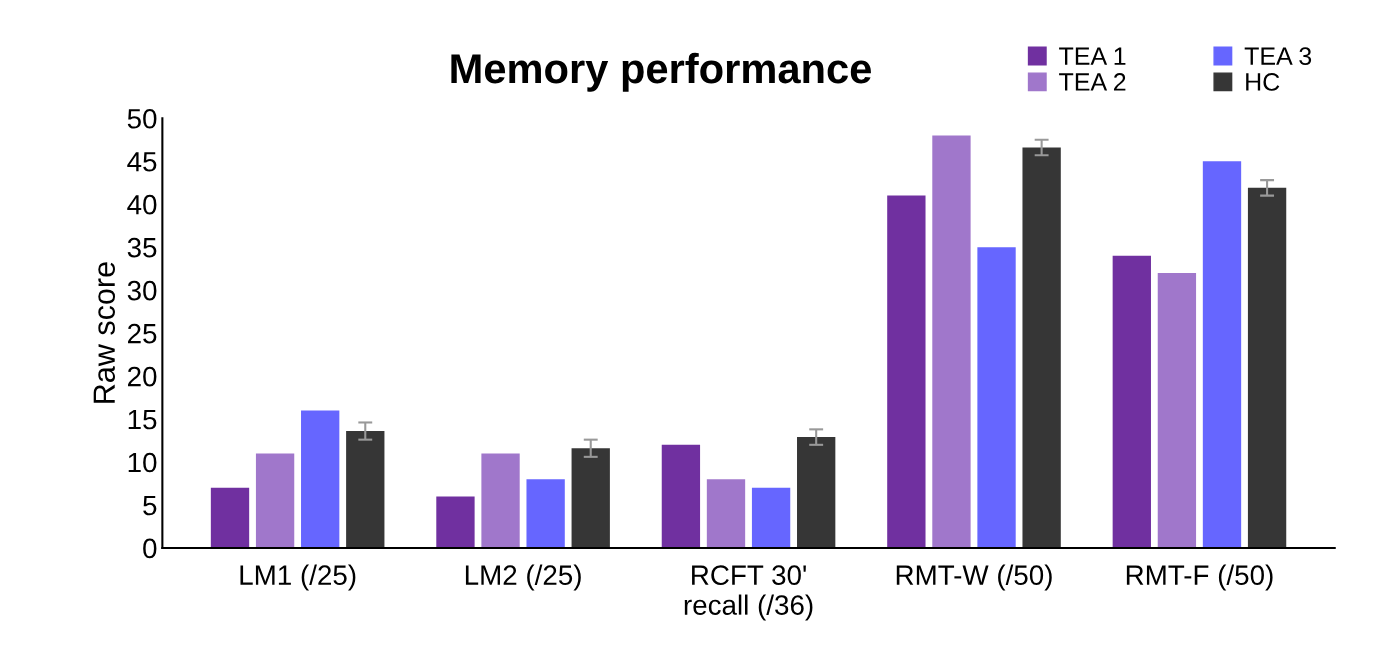 This screenshot has width=1376, height=657. Describe the element at coordinates (150, 505) in the screenshot. I see `y-tick-label: 5` at that location.